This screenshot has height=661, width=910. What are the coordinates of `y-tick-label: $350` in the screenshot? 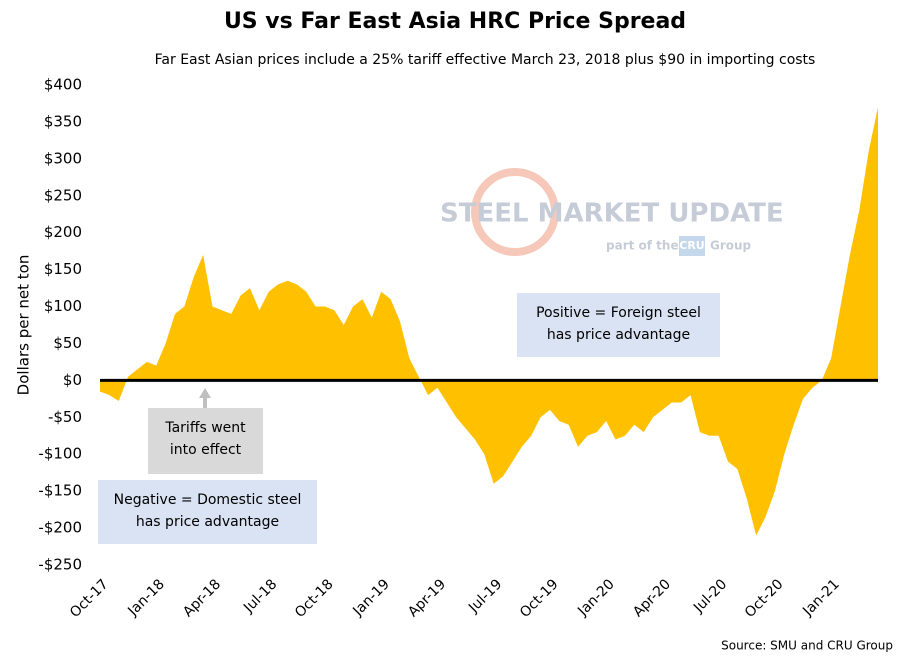 It's located at (63, 121).